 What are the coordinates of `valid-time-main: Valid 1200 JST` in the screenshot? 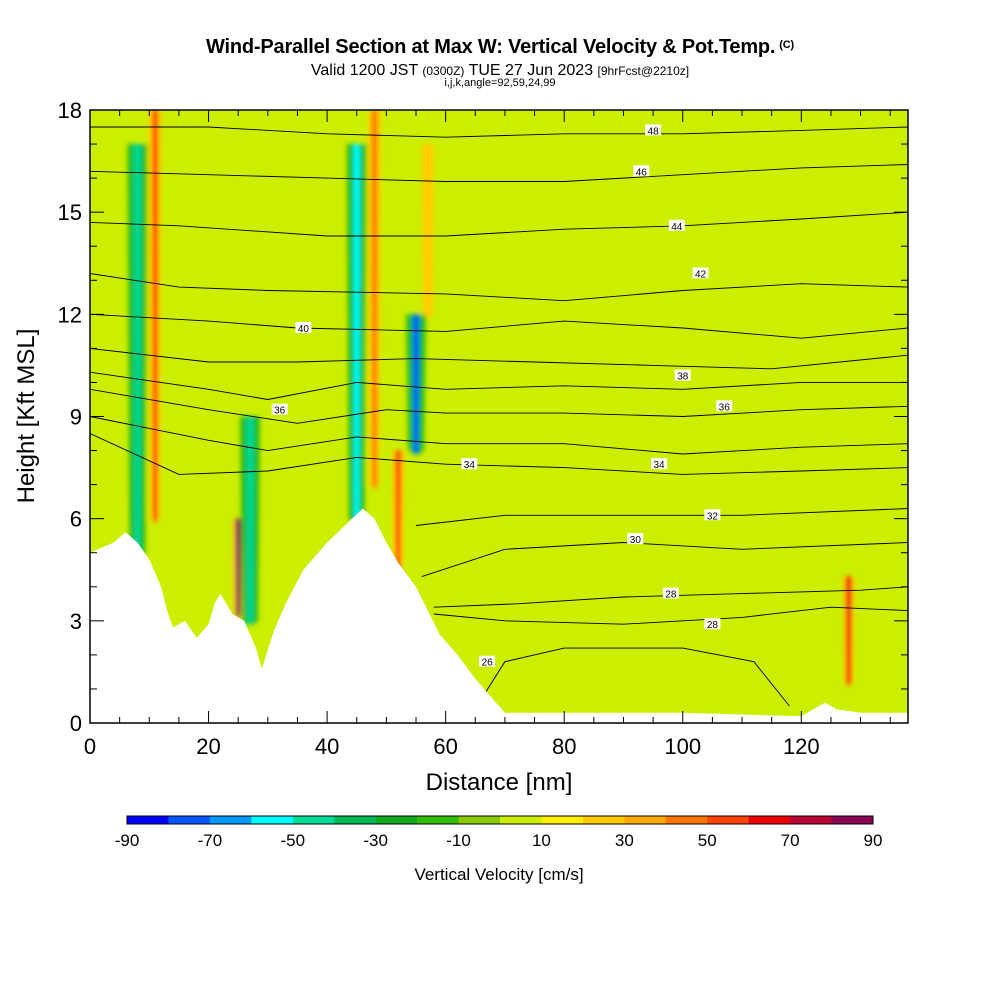 It's located at (364, 70).